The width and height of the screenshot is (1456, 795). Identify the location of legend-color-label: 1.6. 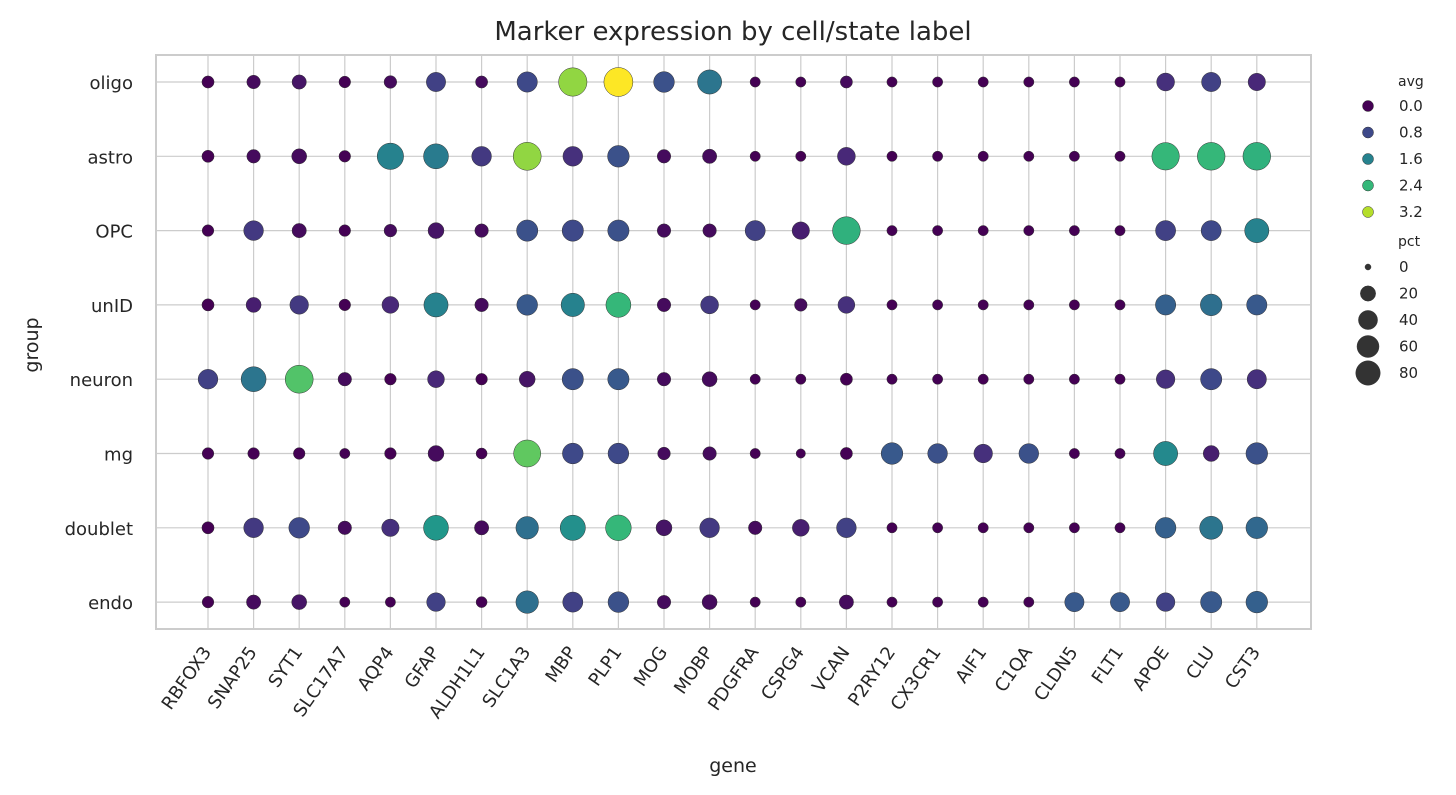
(1411, 159).